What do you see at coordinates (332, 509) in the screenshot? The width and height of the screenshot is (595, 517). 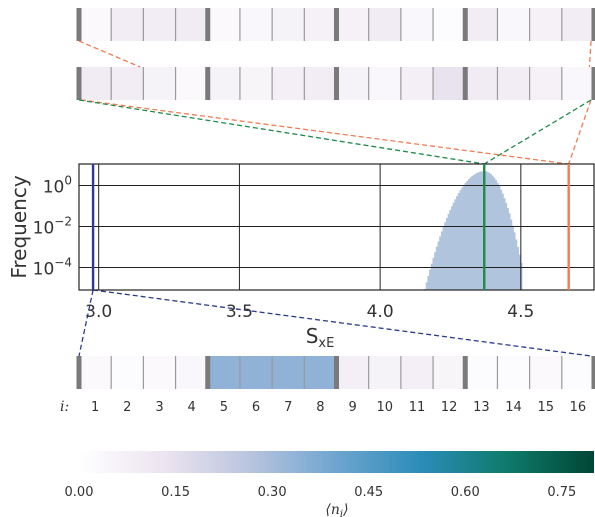 I see `colorbar-label-main: ⟨n` at bounding box center [332, 509].